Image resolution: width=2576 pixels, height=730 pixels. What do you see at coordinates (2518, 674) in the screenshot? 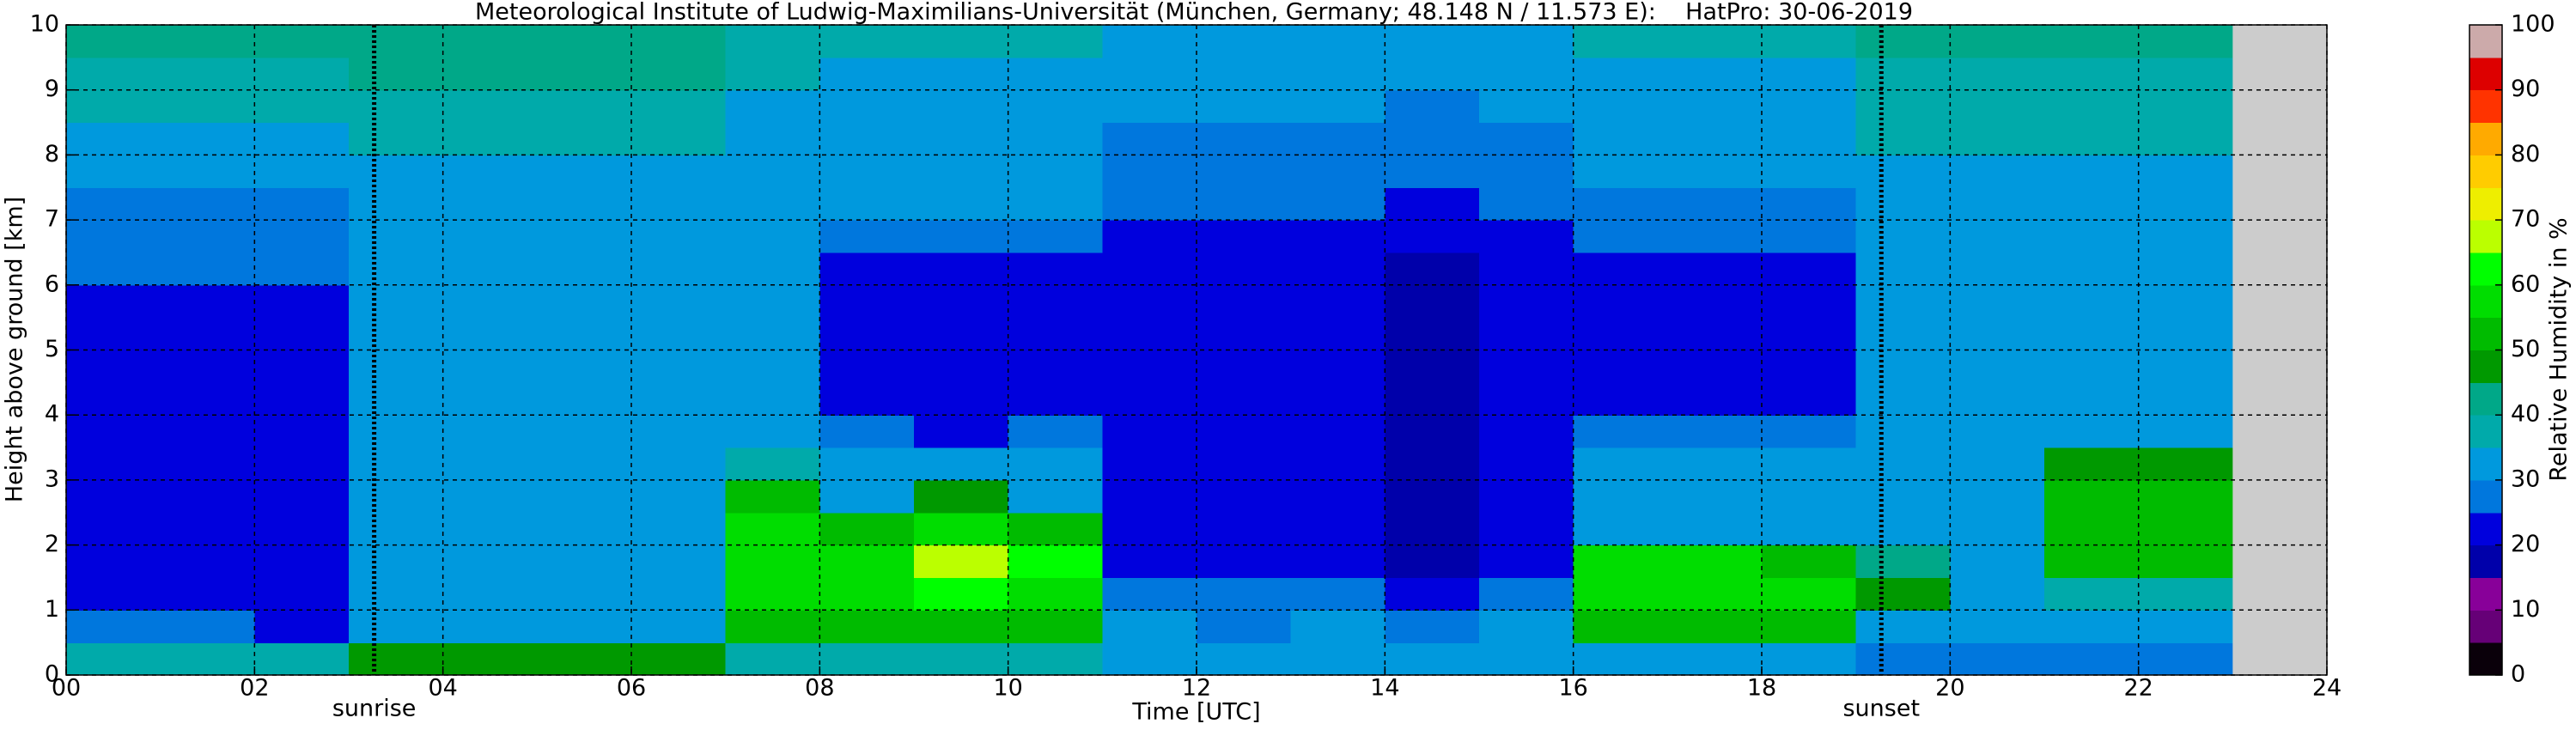
I see `colorbar-tick-label: 0` at bounding box center [2518, 674].